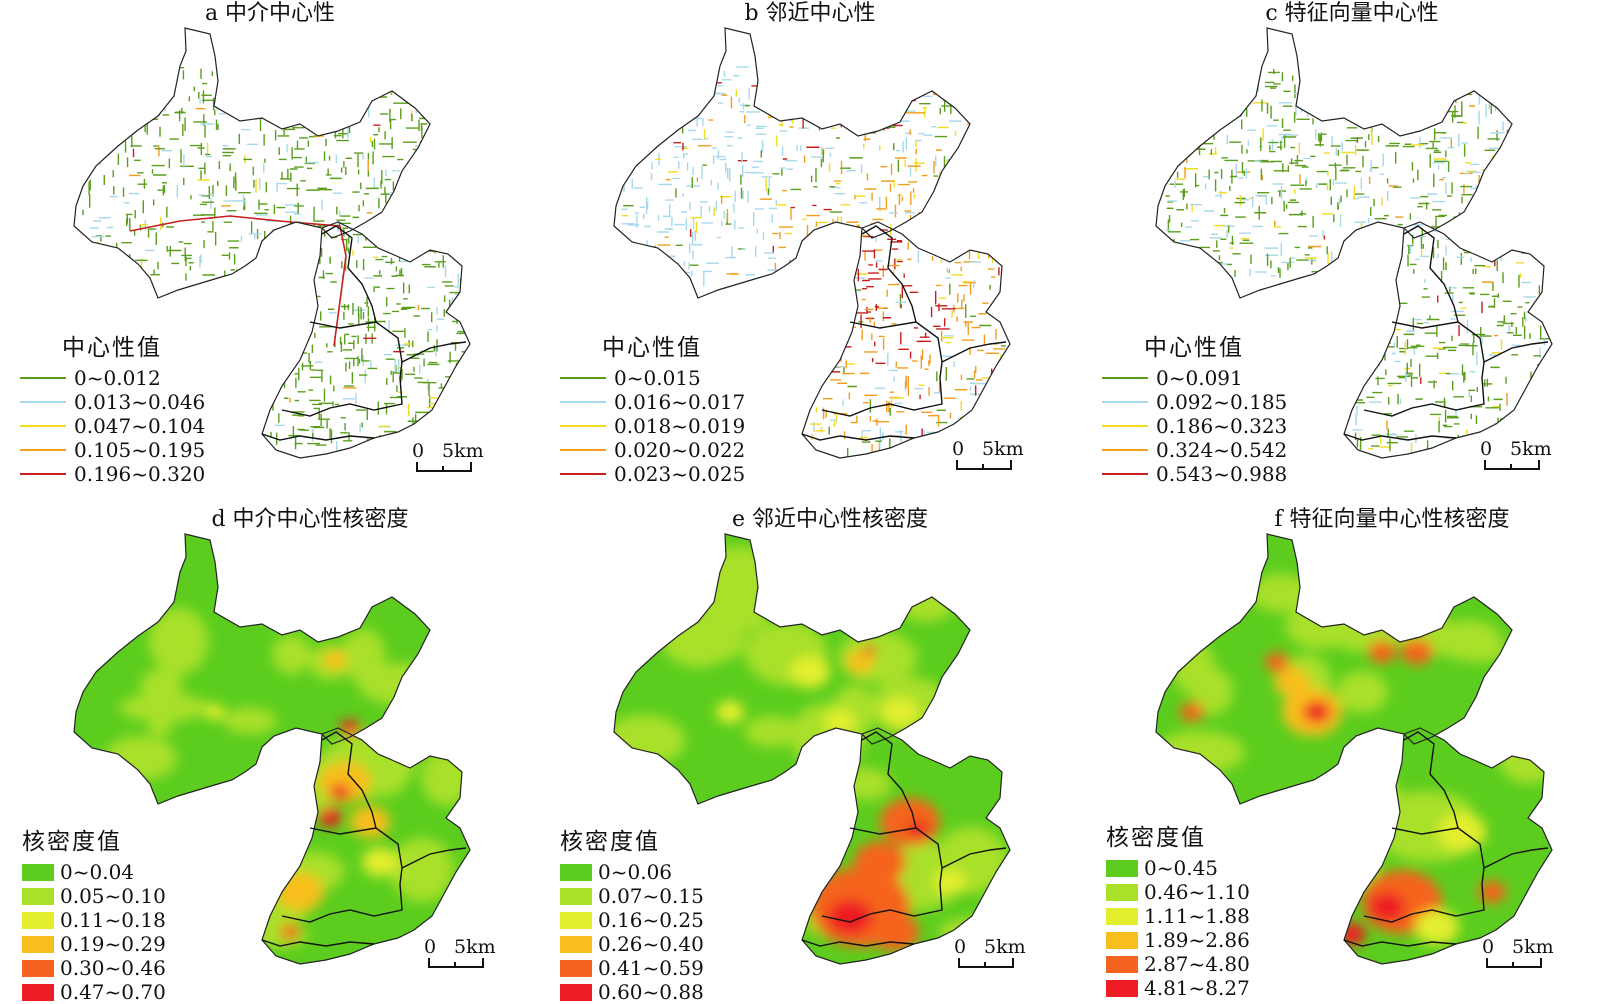 Image resolution: width=1600 pixels, height=1004 pixels. Describe the element at coordinates (113, 920) in the screenshot. I see `legend-label: 0.11~0.18` at that location.